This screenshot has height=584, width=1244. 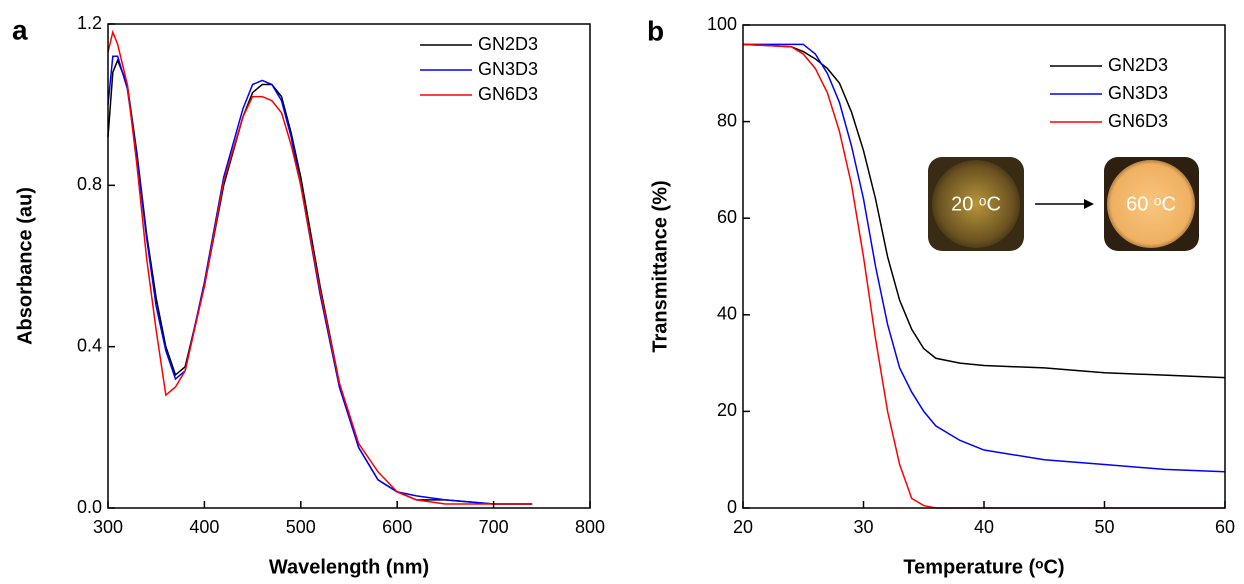 What do you see at coordinates (660, 266) in the screenshot?
I see `y-axis-label: Transmittance (%)` at bounding box center [660, 266].